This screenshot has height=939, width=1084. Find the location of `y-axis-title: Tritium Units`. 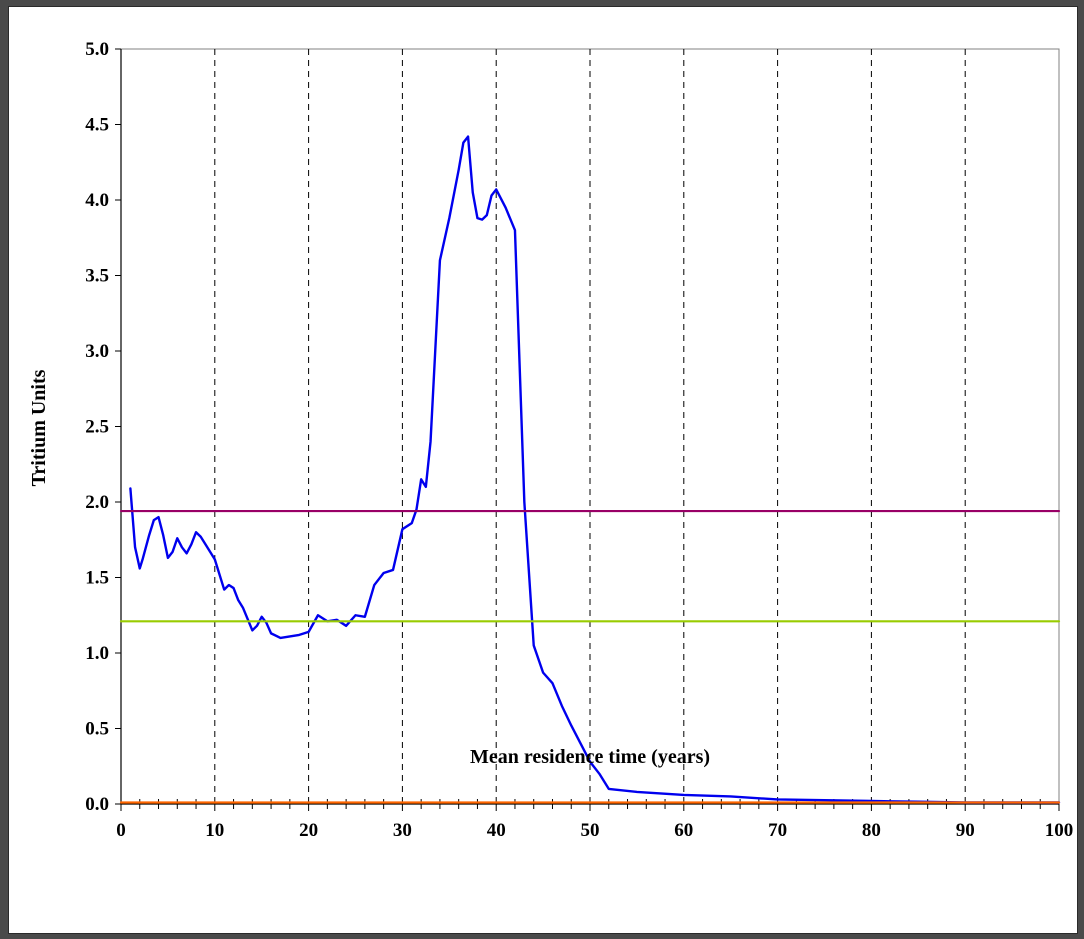

y-axis-title: Tritium Units is located at coordinates (39, 427).